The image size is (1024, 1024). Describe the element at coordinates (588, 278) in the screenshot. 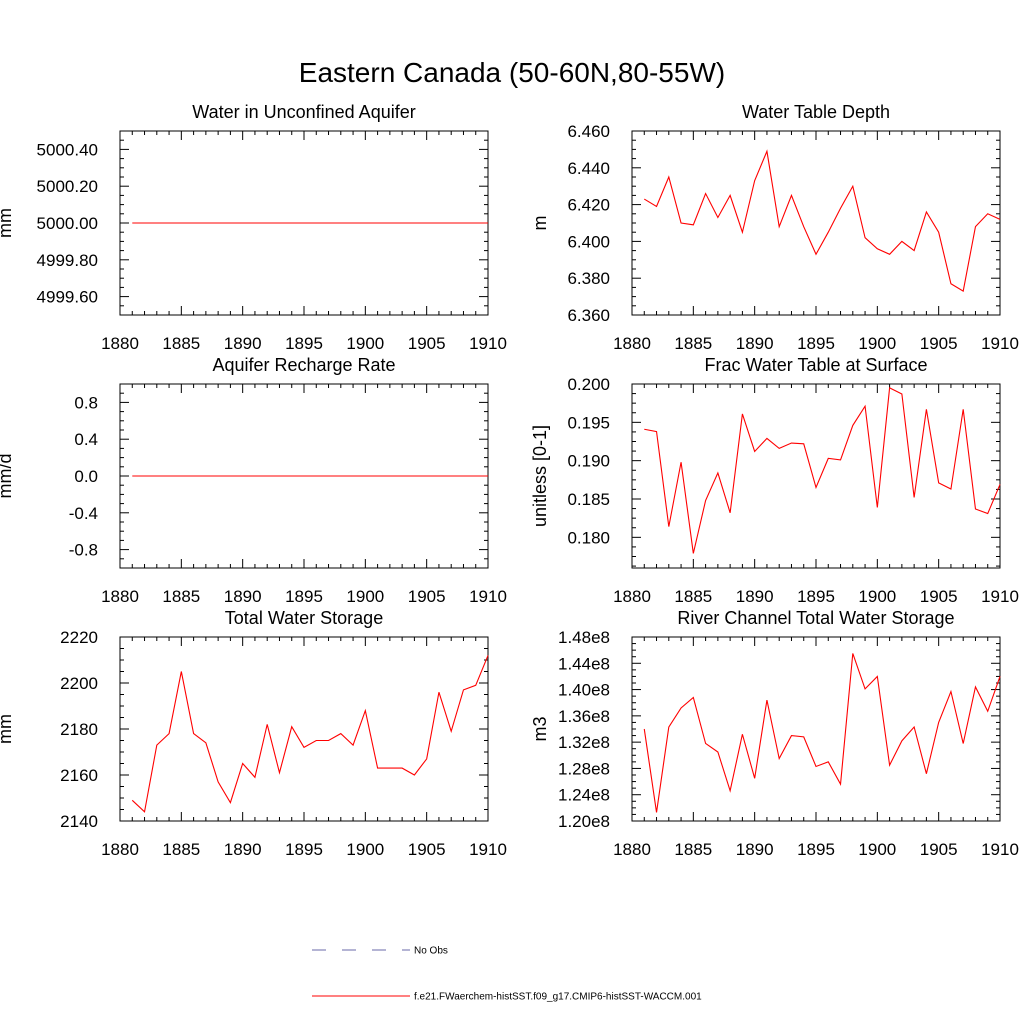

I see `y-tick-label: 6.380` at that location.